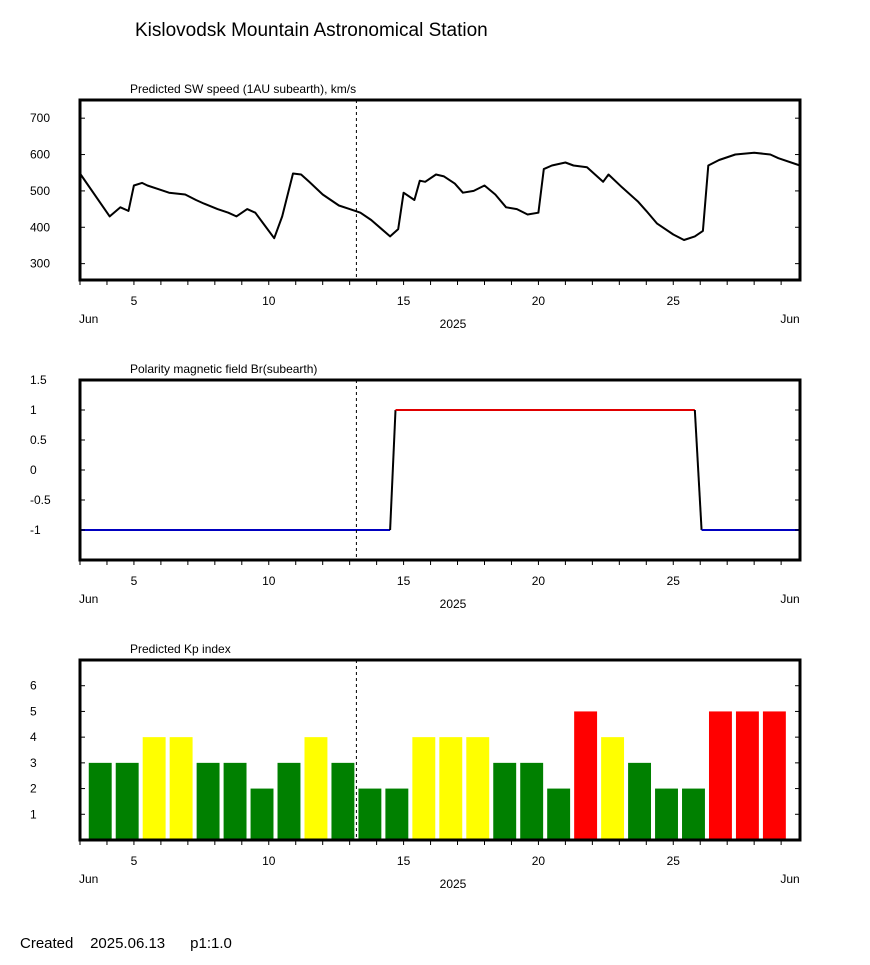 The image size is (870, 965). I want to click on panel3-year-label: 2025, so click(453, 884).